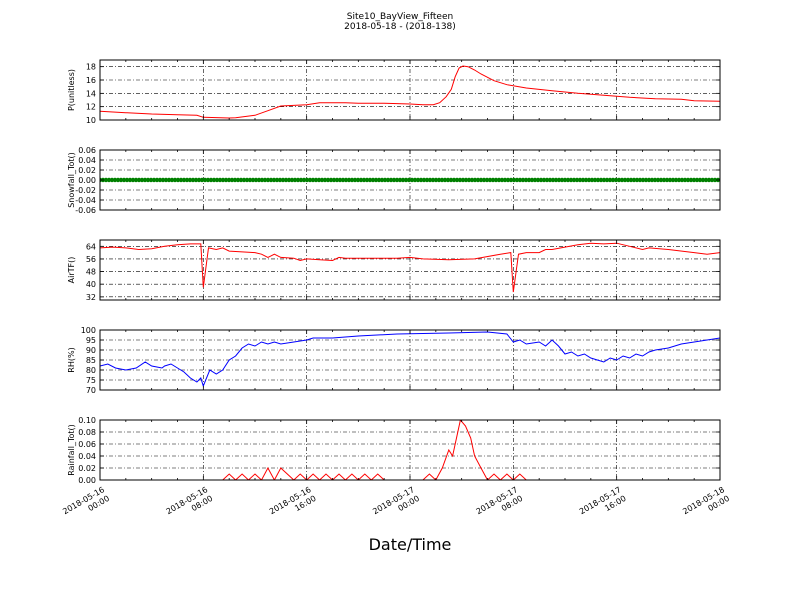 The image size is (800, 600). What do you see at coordinates (71, 90) in the screenshot?
I see `y-axis-label: P(unitless)` at bounding box center [71, 90].